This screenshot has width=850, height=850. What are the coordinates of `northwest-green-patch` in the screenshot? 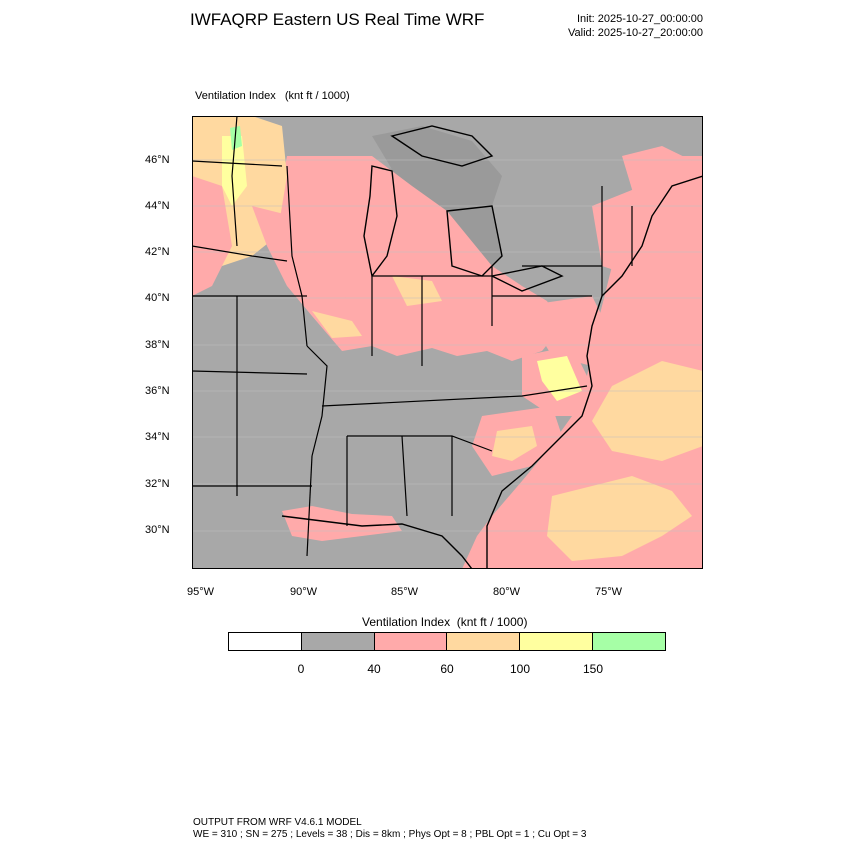 It's located at (236, 138).